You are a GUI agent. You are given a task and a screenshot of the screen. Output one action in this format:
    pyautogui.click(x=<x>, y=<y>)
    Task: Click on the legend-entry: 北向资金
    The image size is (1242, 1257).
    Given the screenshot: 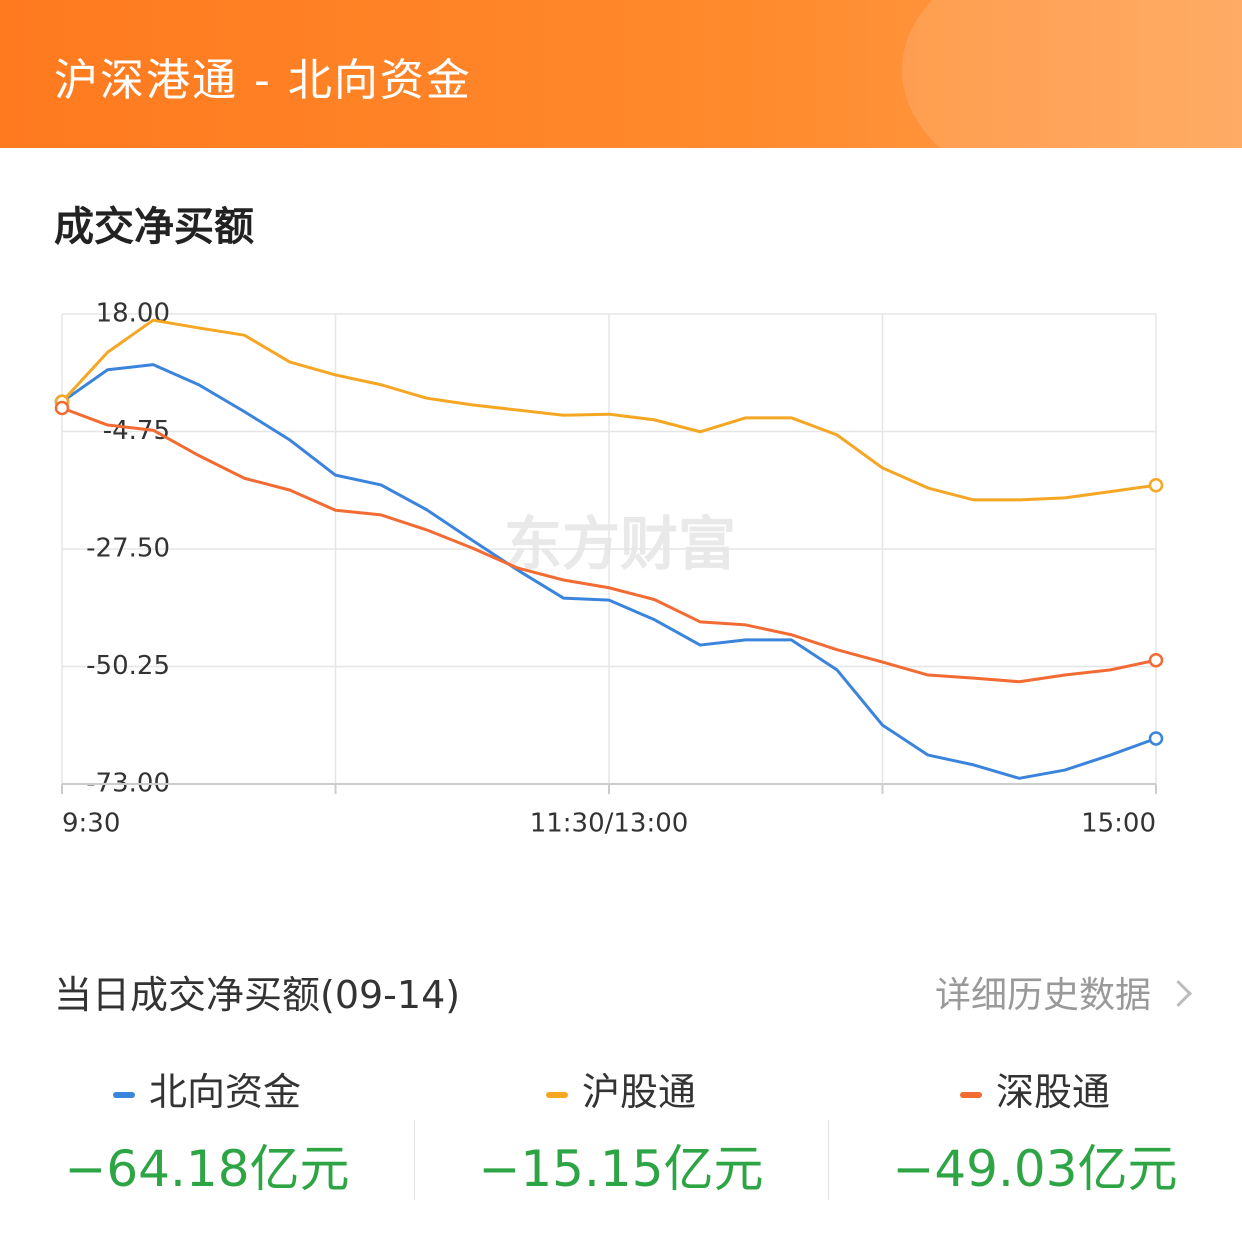 What is the action you would take?
    pyautogui.click(x=207, y=1092)
    